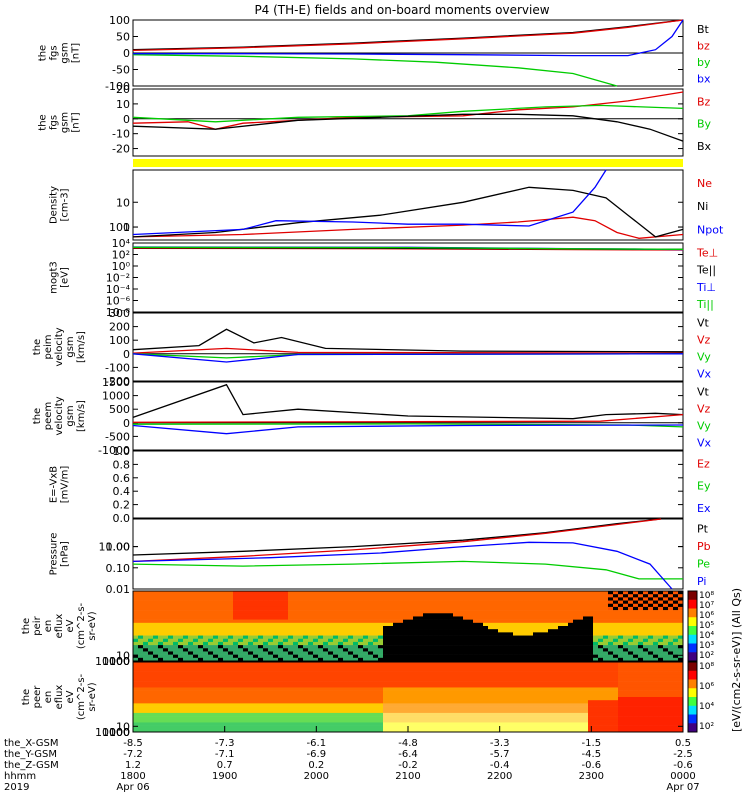 The image size is (750, 800). Describe the element at coordinates (704, 146) in the screenshot. I see `legend-entry: Bx` at that location.